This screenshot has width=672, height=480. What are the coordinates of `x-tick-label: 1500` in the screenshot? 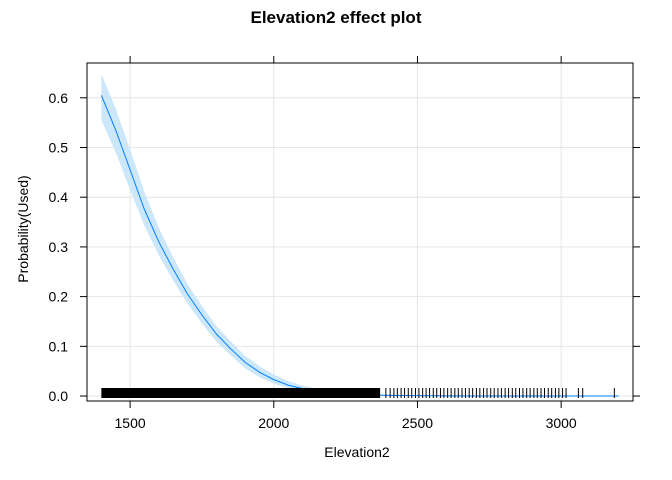 It's located at (130, 423).